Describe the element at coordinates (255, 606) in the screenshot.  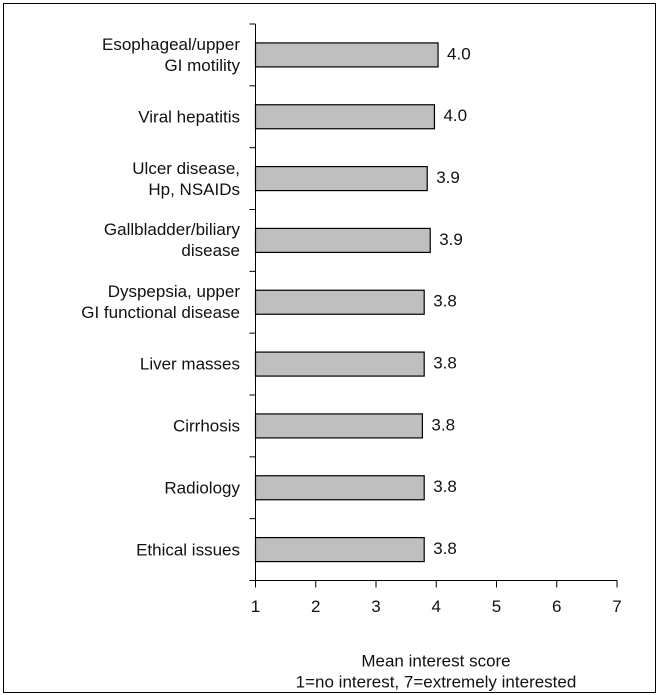
I see `x-tick-label: 1` at that location.